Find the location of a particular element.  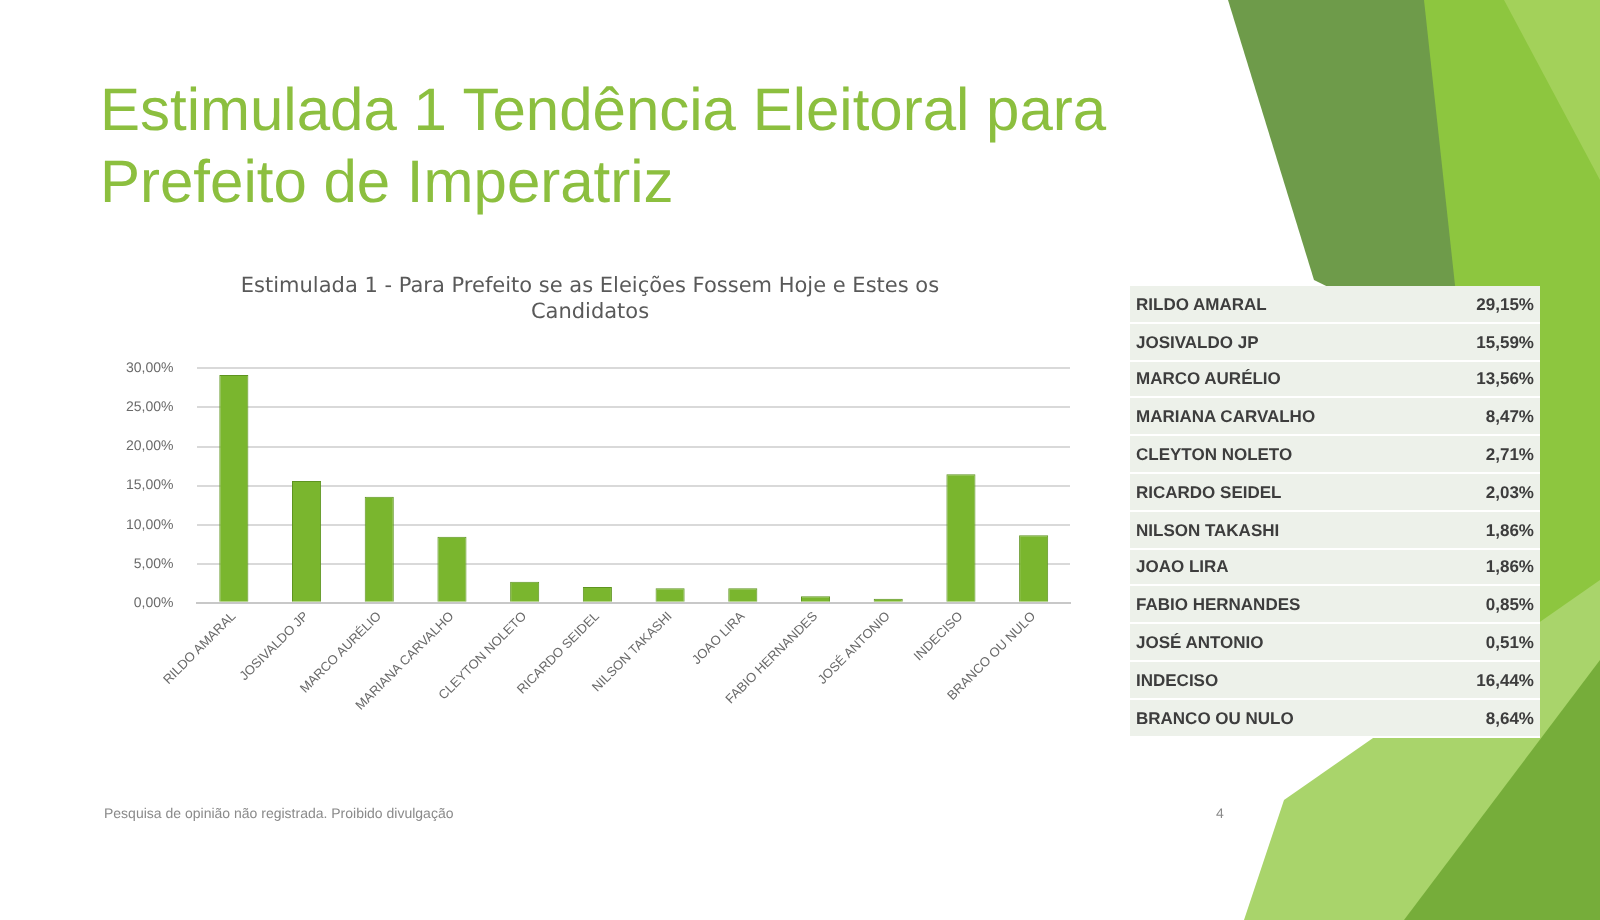

text: 0,85% is located at coordinates (1509, 604).